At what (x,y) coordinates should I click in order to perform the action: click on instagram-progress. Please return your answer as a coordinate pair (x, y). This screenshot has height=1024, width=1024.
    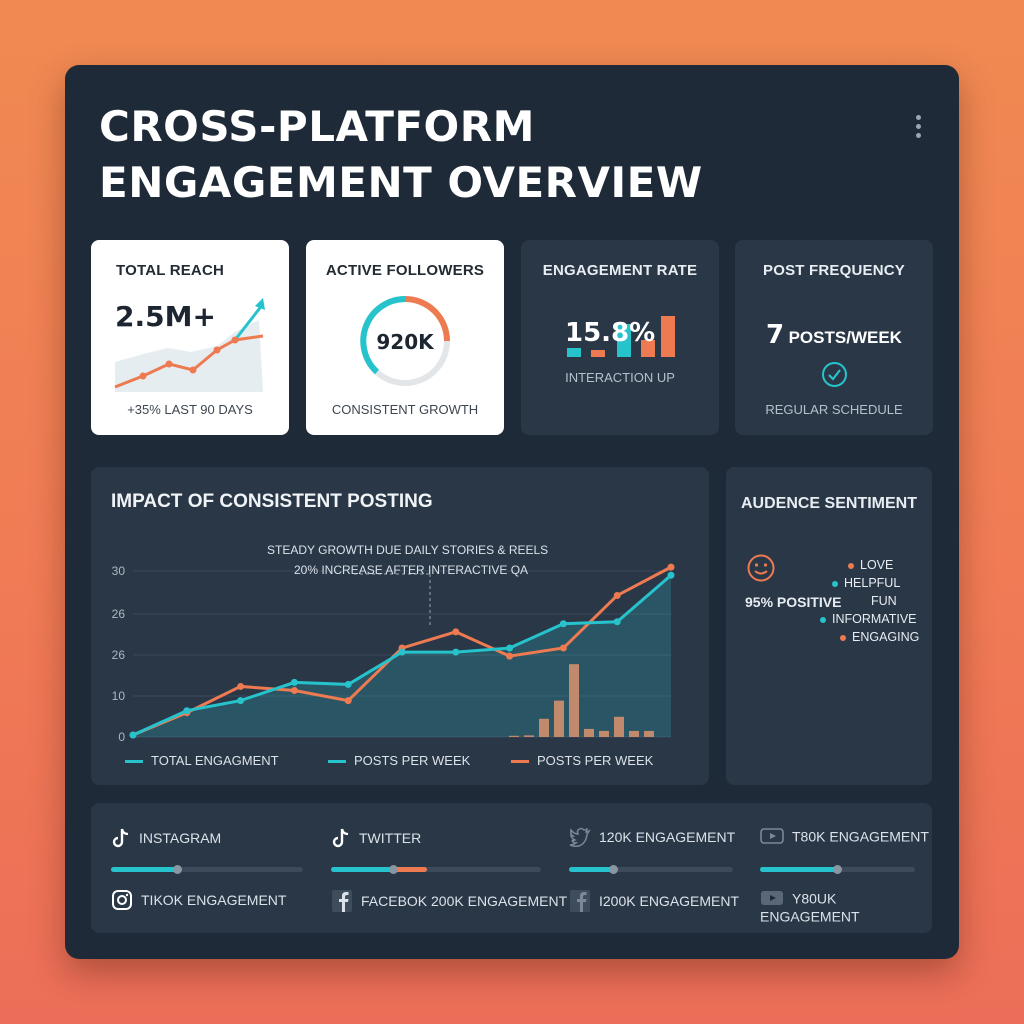
    Looking at the image, I should click on (207, 869).